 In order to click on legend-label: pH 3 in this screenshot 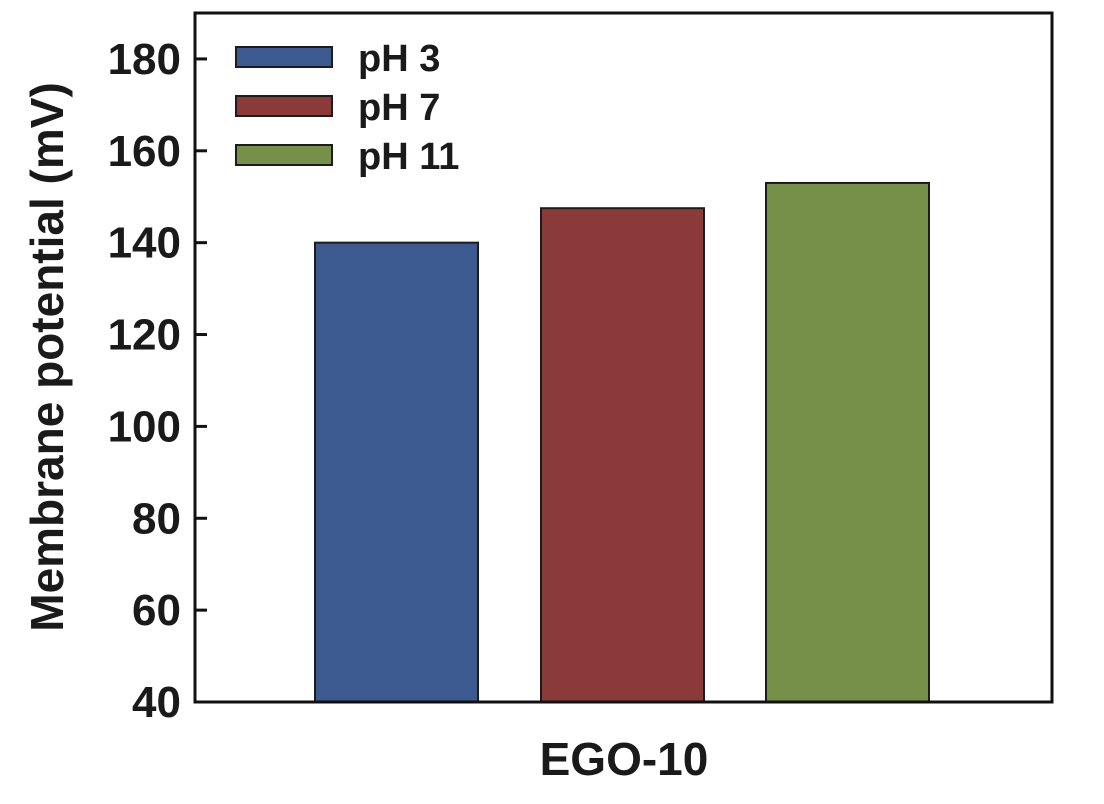, I will do `click(399, 59)`.